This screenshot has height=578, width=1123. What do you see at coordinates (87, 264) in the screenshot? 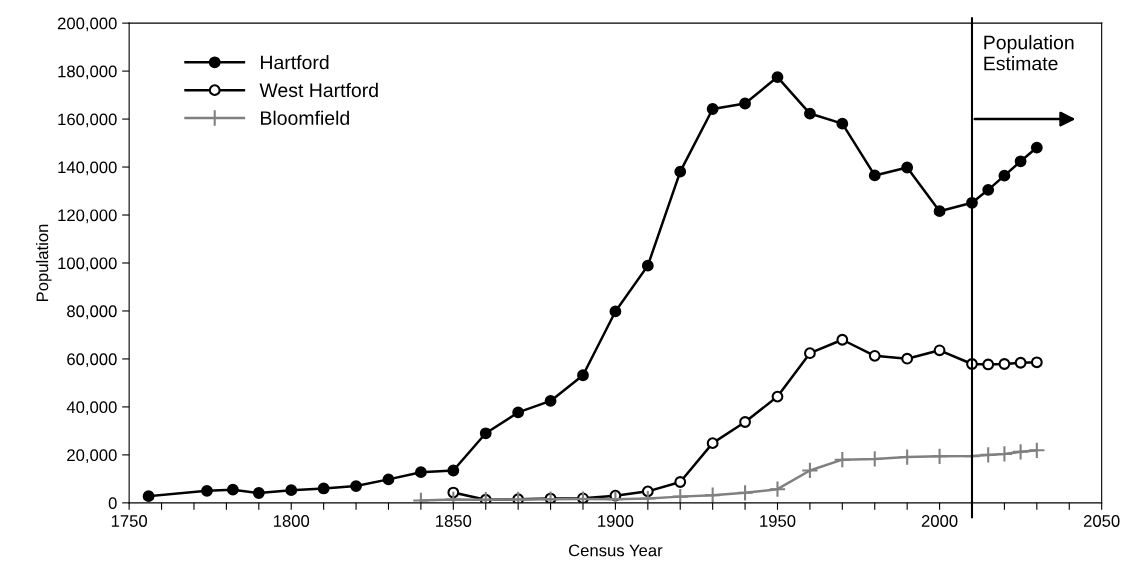
I see `y-tick-label: 100,000` at bounding box center [87, 264].